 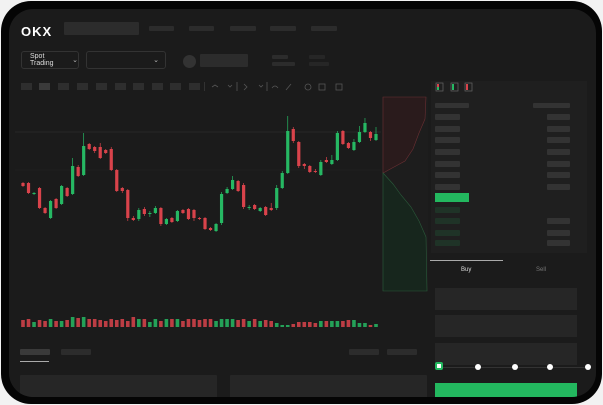 What do you see at coordinates (506, 326) in the screenshot?
I see `amount-input` at bounding box center [506, 326].